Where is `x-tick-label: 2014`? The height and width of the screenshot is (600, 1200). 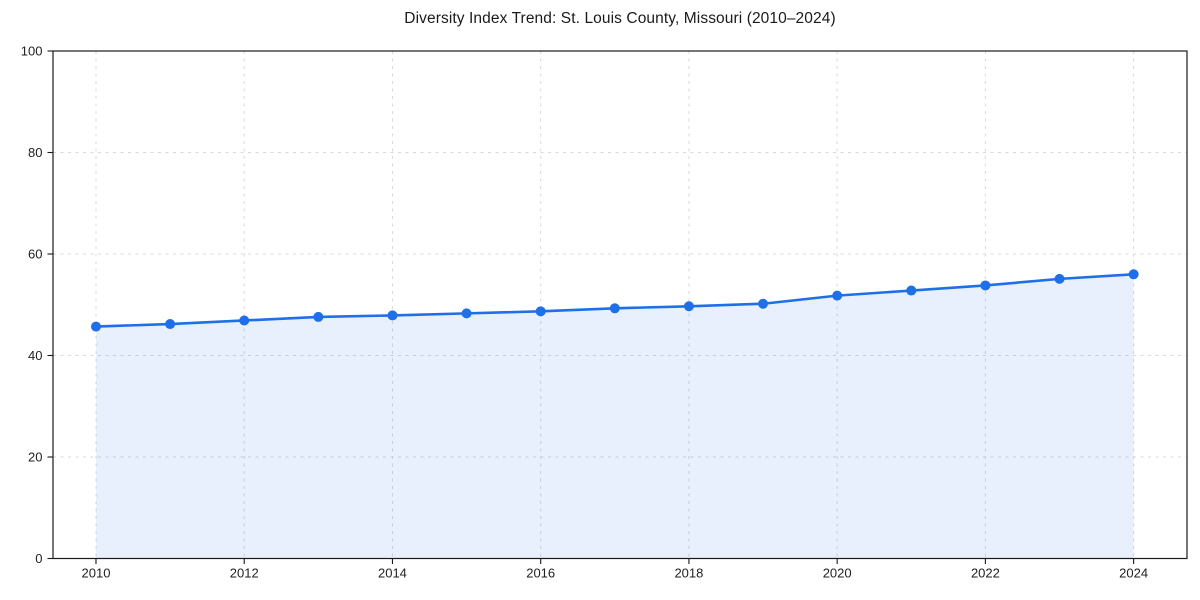 x-tick-label: 2014 is located at coordinates (392, 573).